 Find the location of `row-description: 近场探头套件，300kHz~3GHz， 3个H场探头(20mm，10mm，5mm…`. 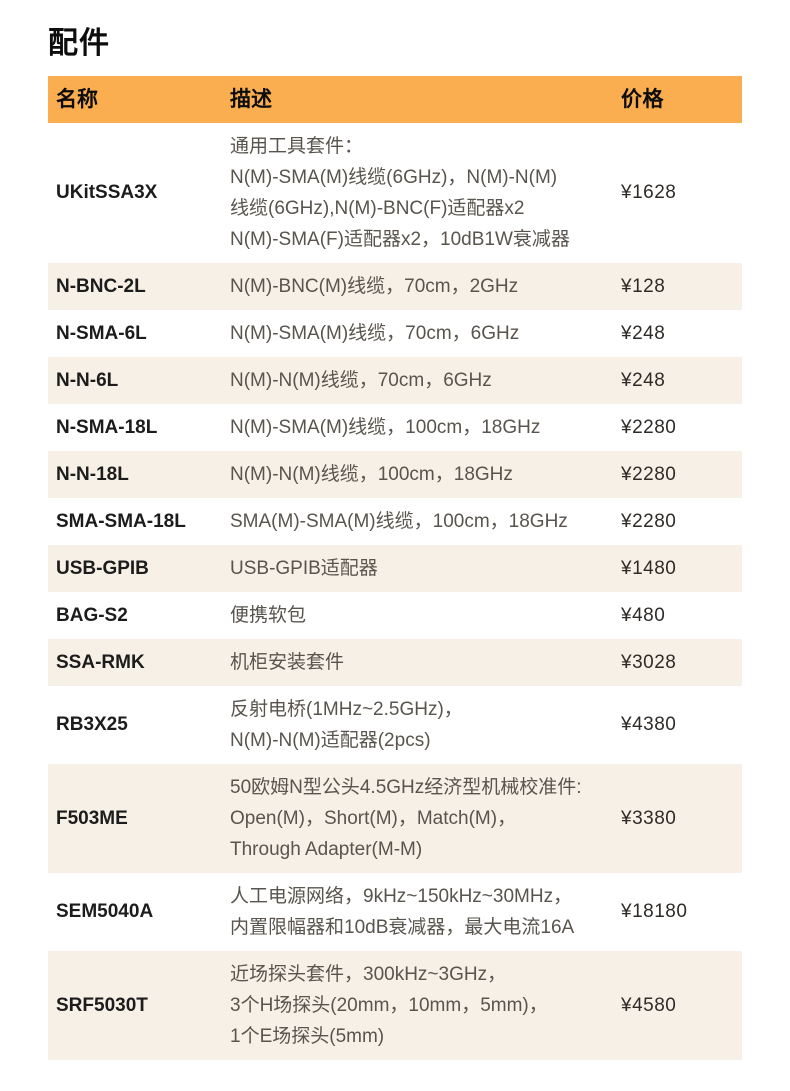

row-description: 近场探头套件，300kHz~3GHz， 3个H场探头(20mm，10mm，5mm… is located at coordinates (389, 1005).